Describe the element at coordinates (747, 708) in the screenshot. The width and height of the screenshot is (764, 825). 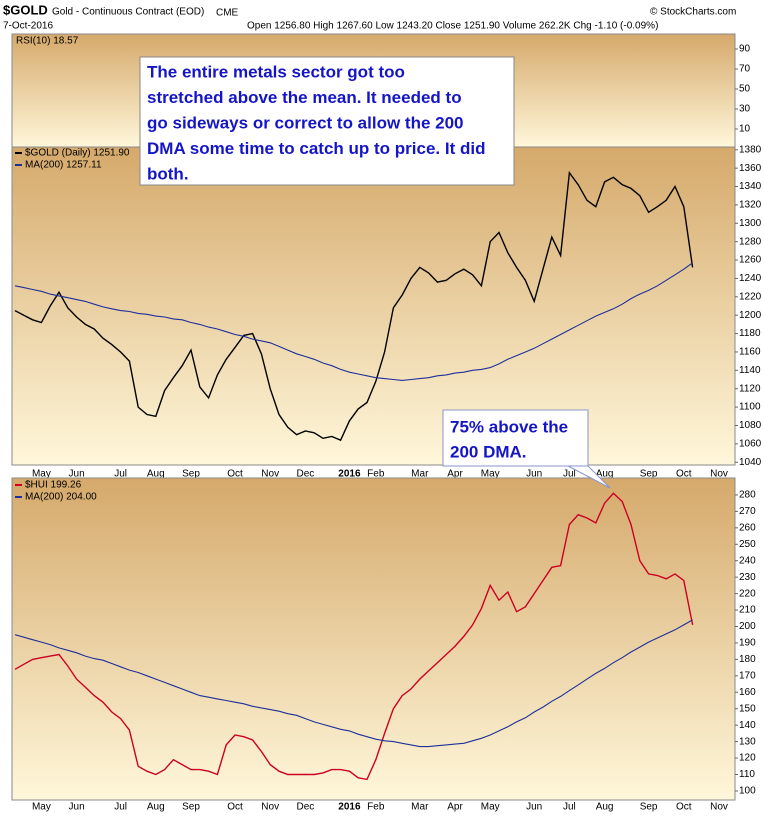
I see `y-tick-label: 150` at that location.